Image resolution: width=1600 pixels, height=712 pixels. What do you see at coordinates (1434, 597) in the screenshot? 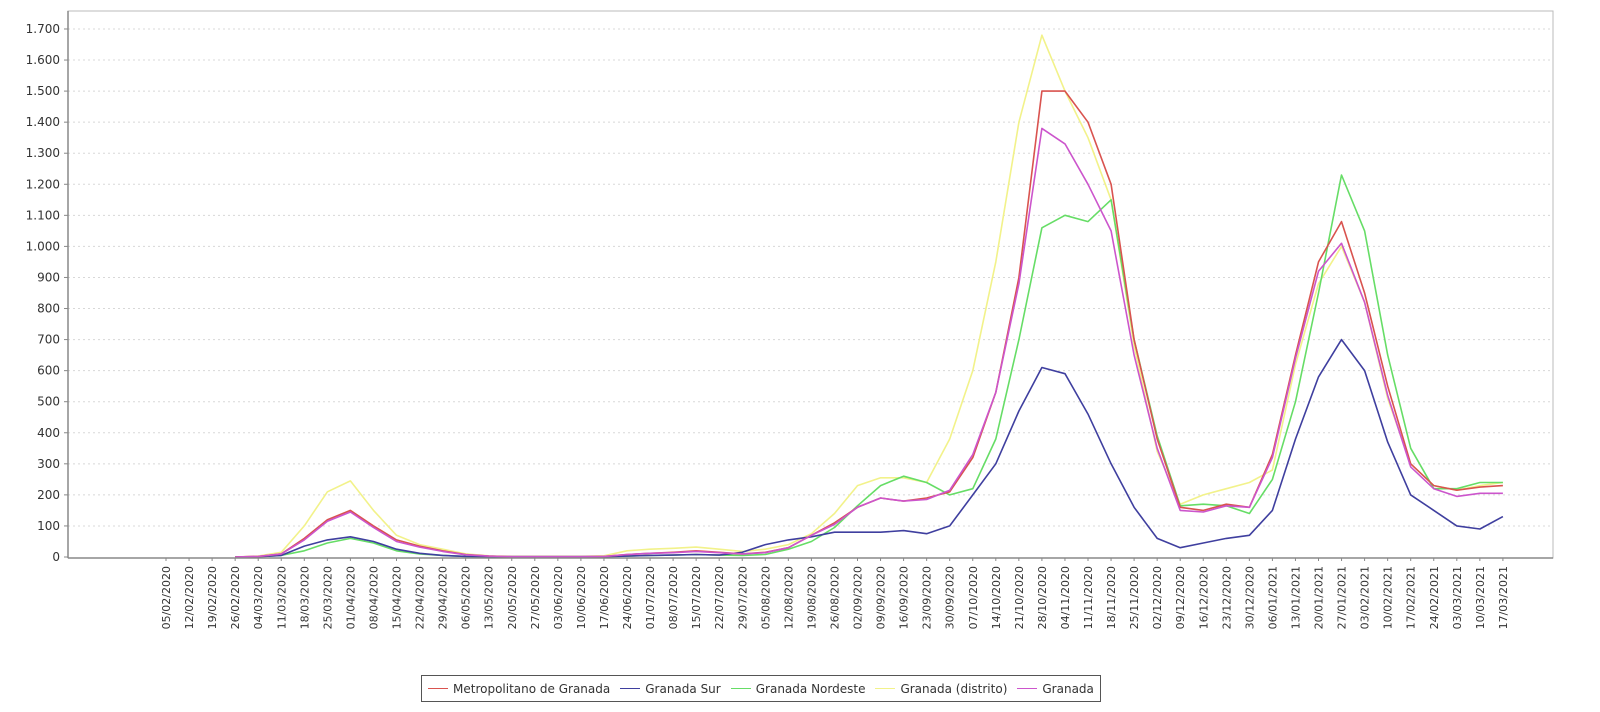
I see `x-tick-label: 24/02/2021` at bounding box center [1434, 597].